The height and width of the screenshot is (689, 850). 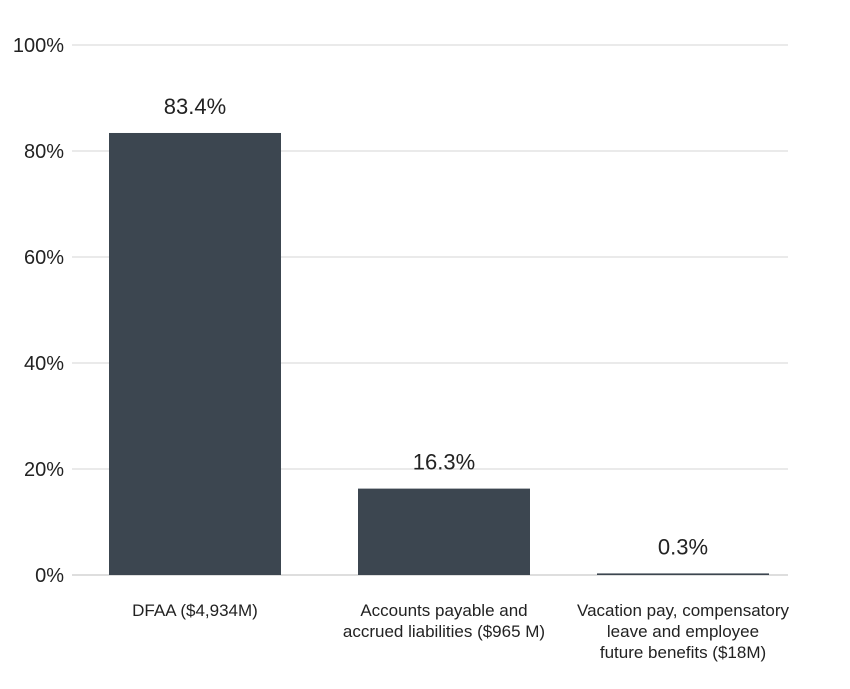 I want to click on y-tick-label: 40%, so click(x=44, y=364).